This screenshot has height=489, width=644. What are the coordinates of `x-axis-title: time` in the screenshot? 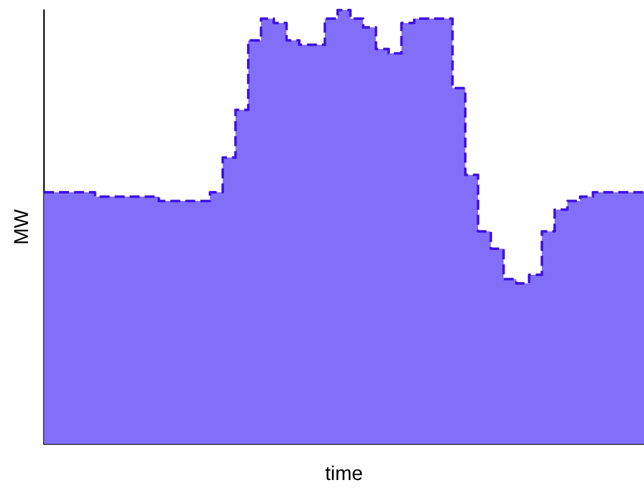 It's located at (344, 474).